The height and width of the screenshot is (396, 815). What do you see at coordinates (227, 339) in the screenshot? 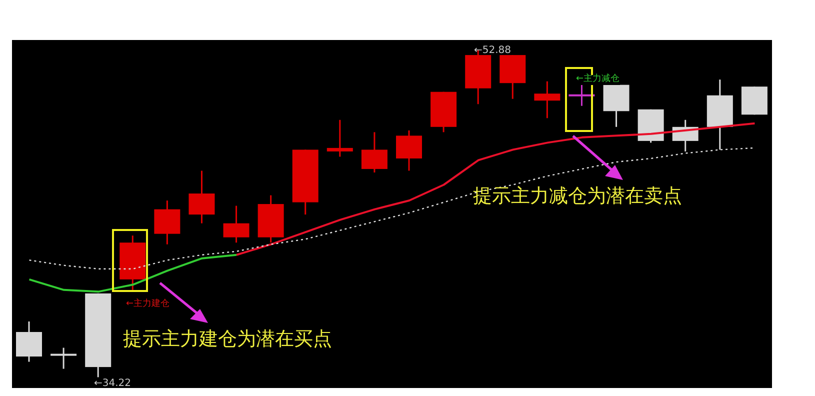
I see `annotation: 提示主力建仓为潜在买点` at bounding box center [227, 339].